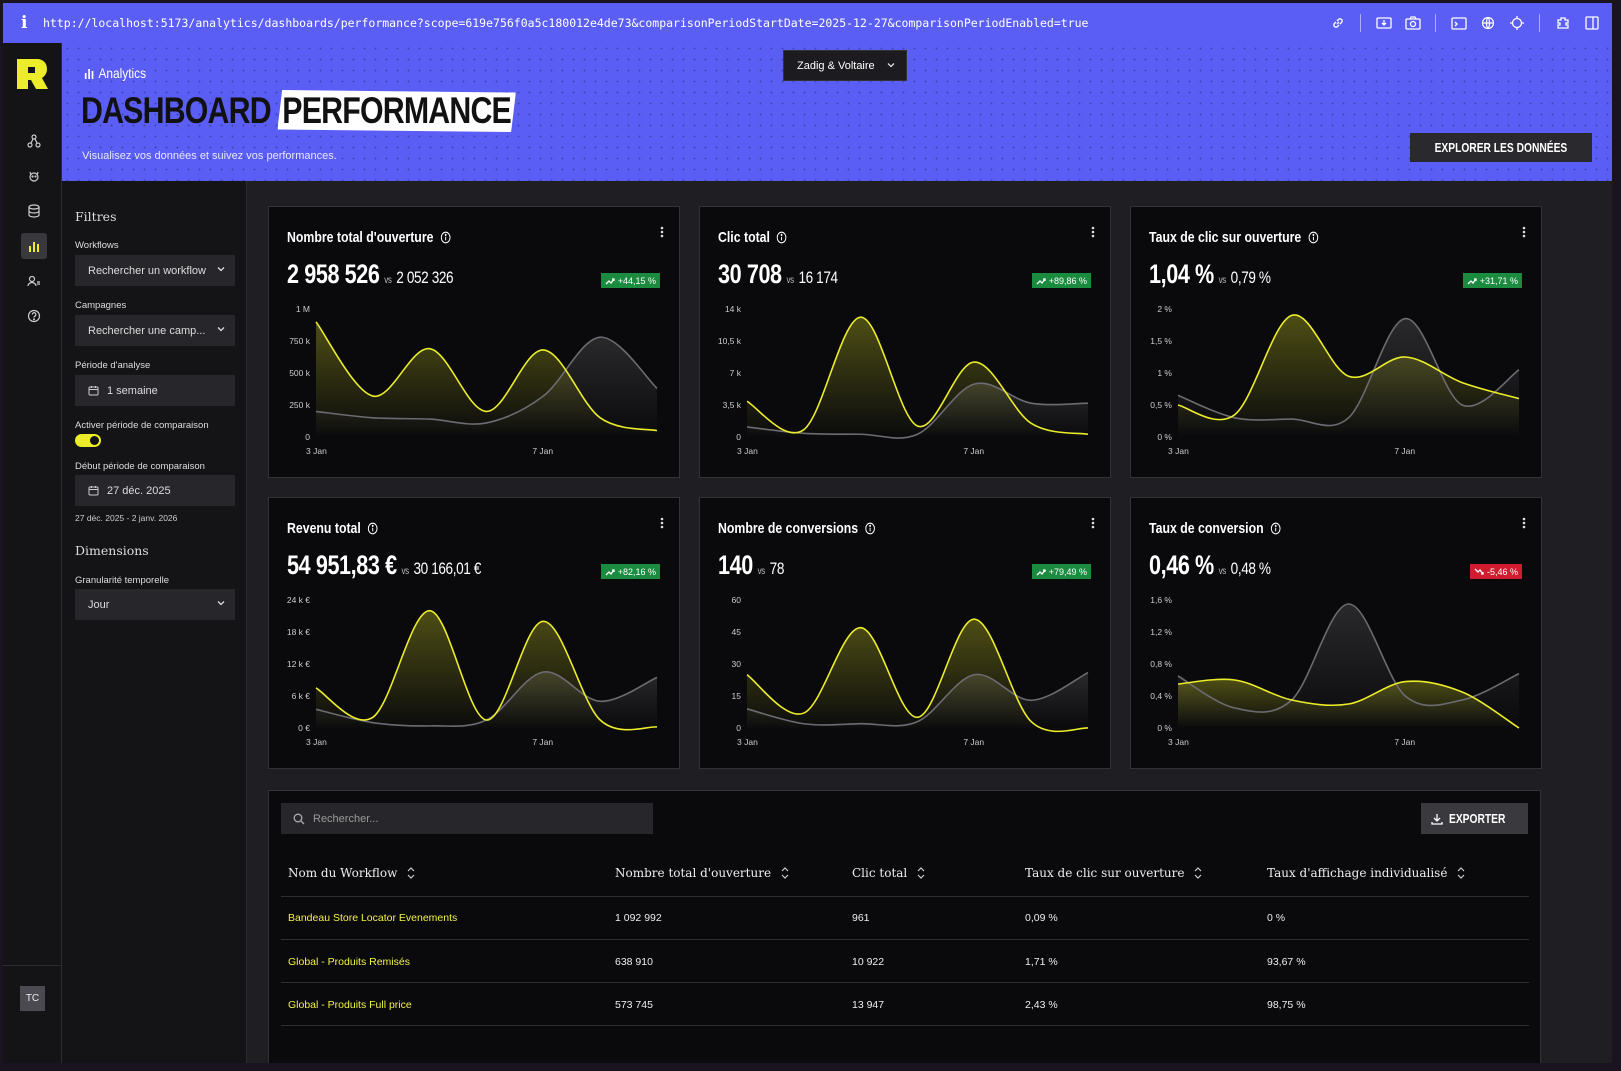 This screenshot has height=1071, width=1621. I want to click on breadcrumb: Analytics, so click(115, 73).